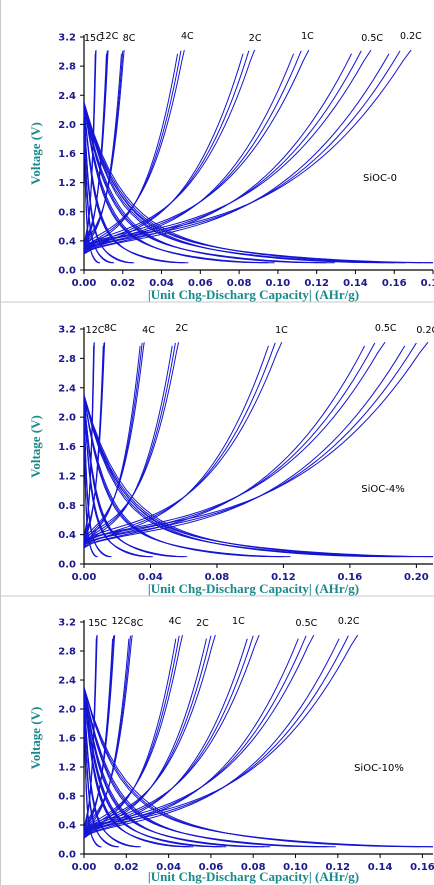 The image size is (434, 885). Describe the element at coordinates (411, 36) in the screenshot. I see `rate-label: 0.2C` at that location.